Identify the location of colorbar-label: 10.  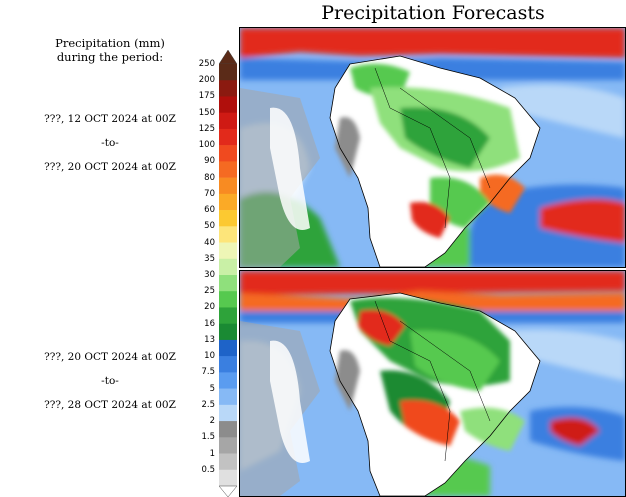
(209, 356).